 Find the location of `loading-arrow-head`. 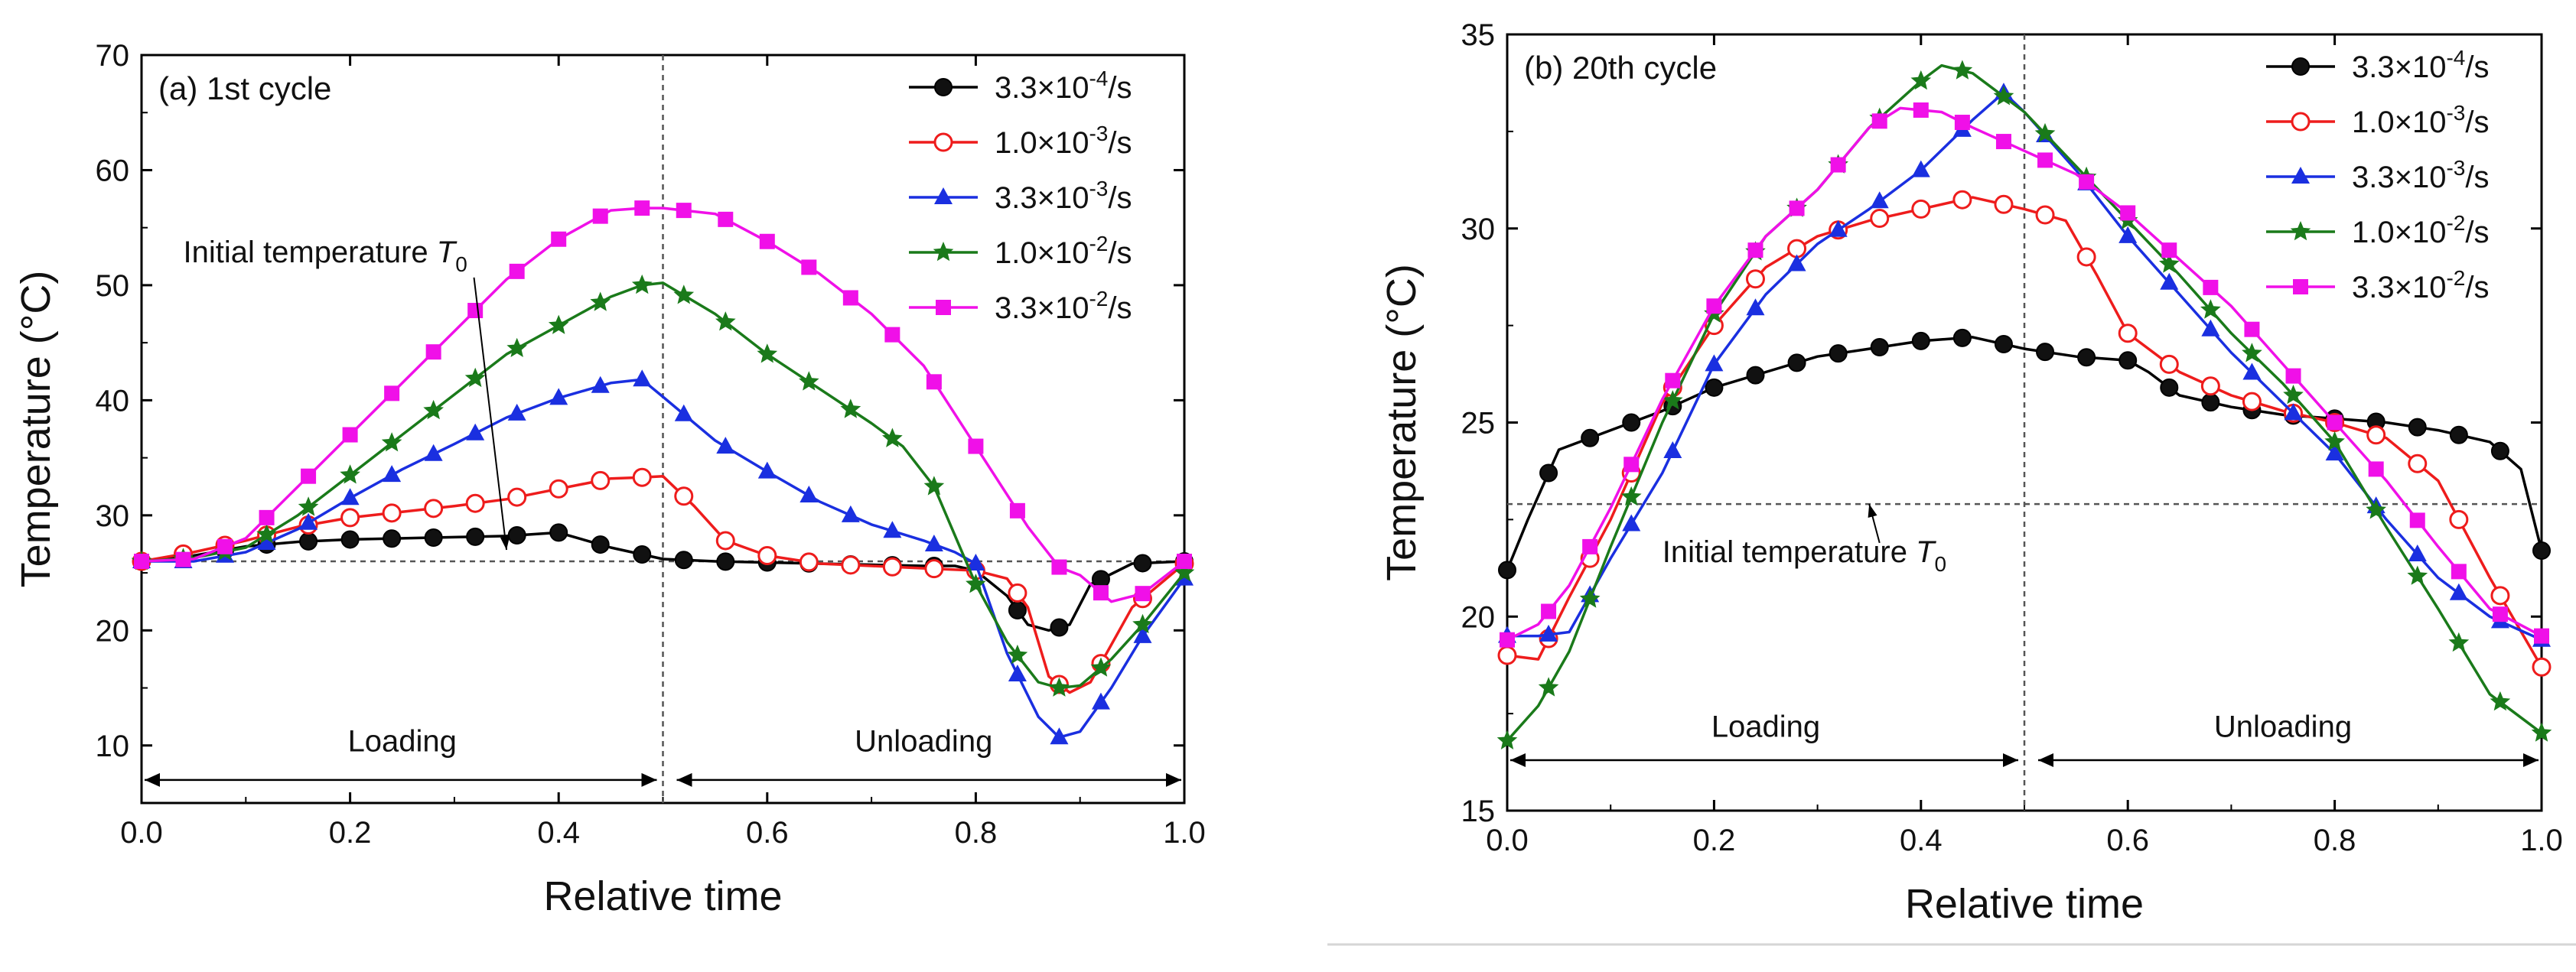

loading-arrow-head is located at coordinates (2011, 760).